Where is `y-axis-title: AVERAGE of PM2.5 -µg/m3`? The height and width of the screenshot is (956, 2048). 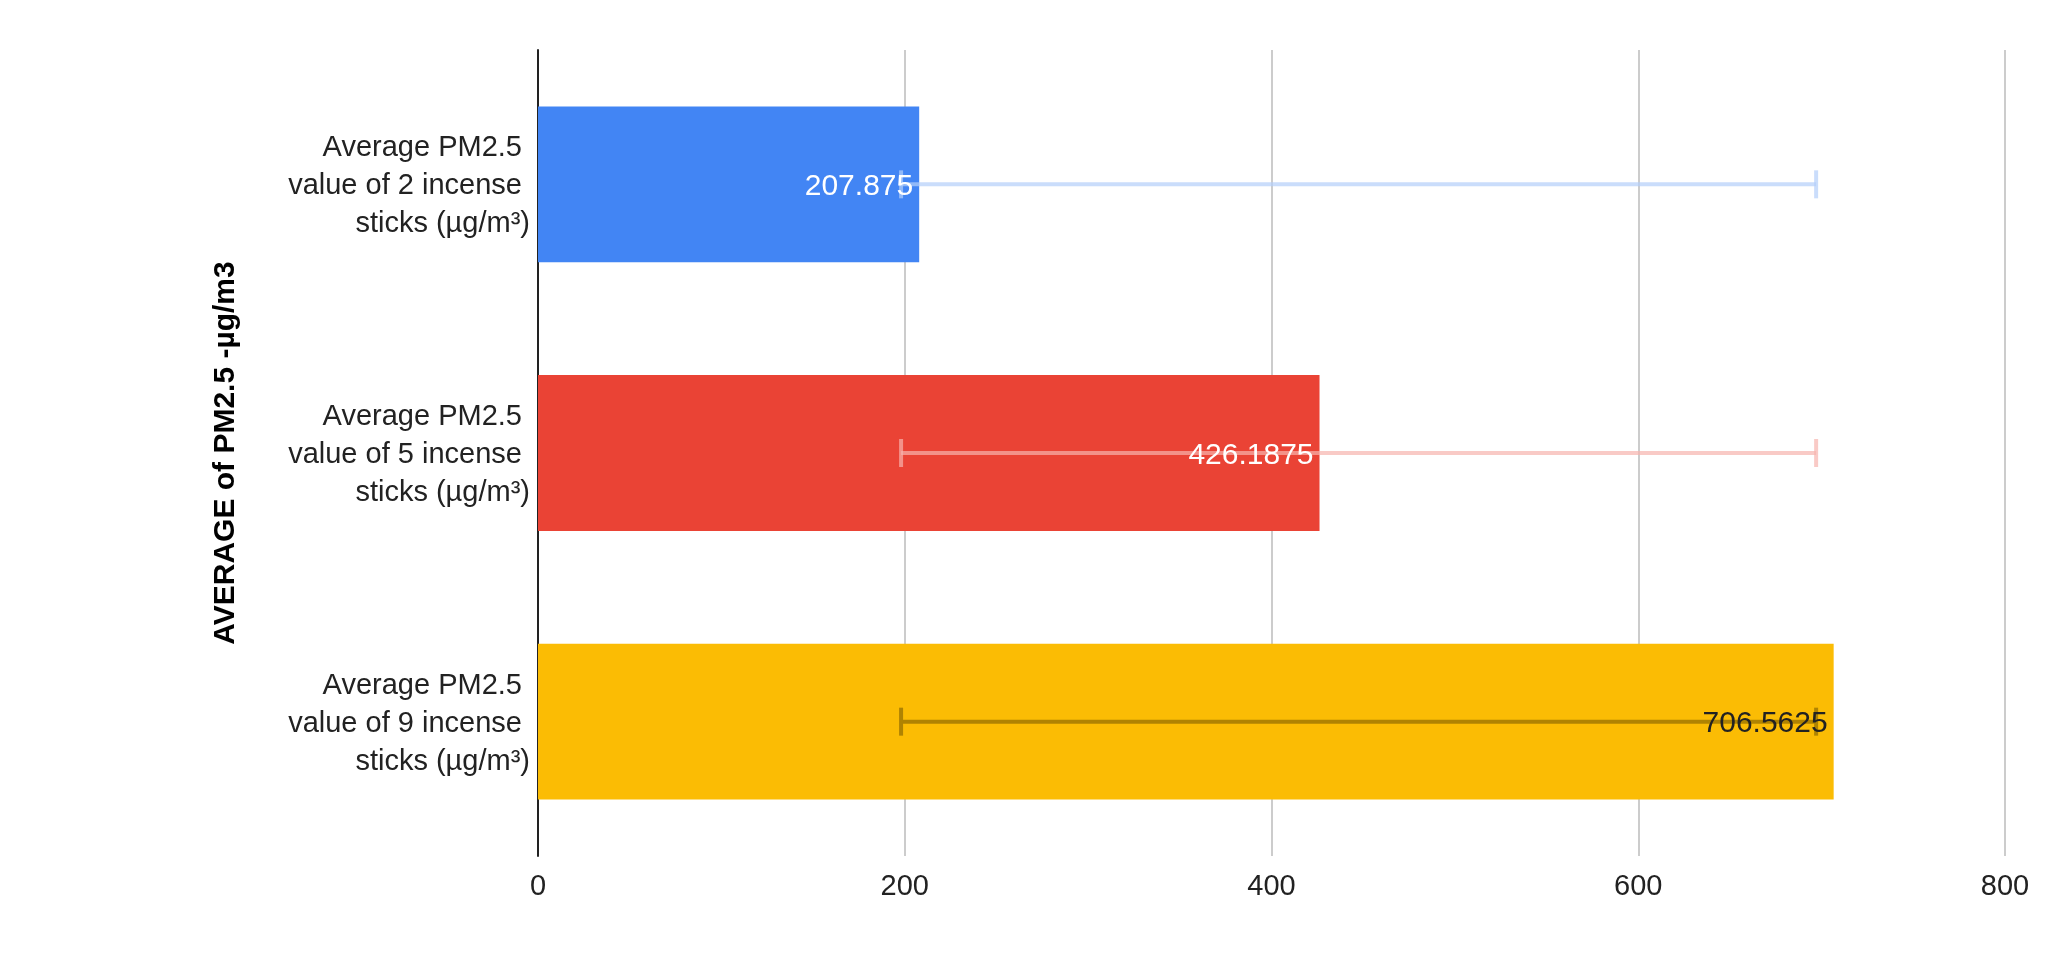
y-axis-title: AVERAGE of PM2.5 -µg/m3 is located at coordinates (223, 453).